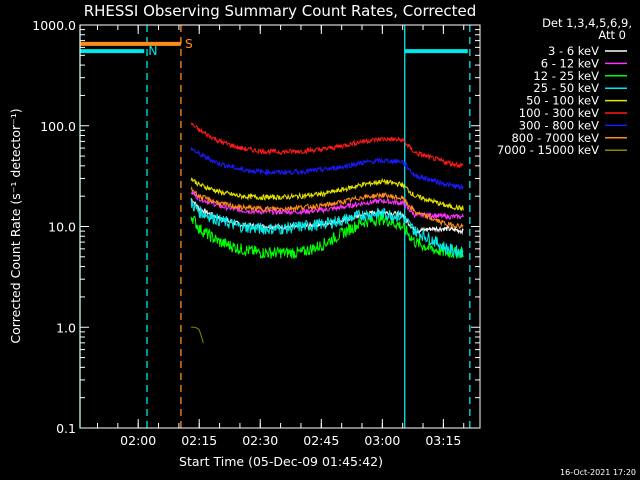 This screenshot has height=480, width=640. What do you see at coordinates (54, 25) in the screenshot?
I see `y-tick-label: 1000.0` at bounding box center [54, 25].